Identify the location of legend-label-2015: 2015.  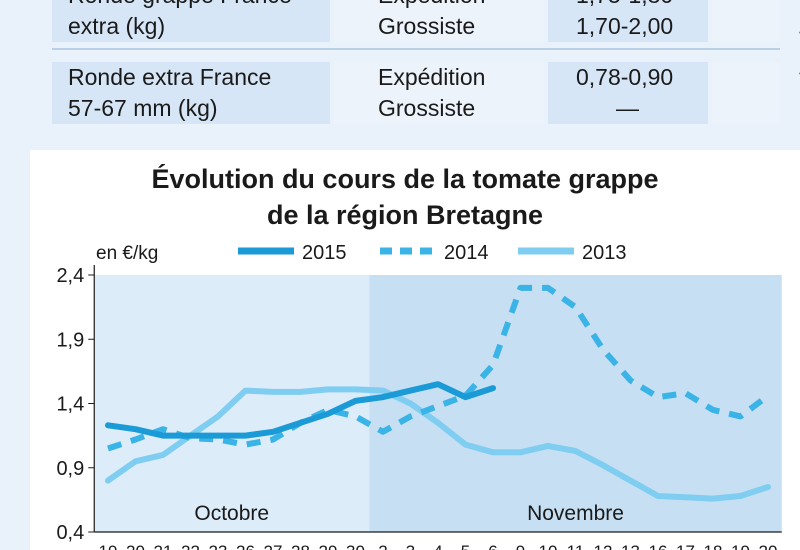
(324, 253).